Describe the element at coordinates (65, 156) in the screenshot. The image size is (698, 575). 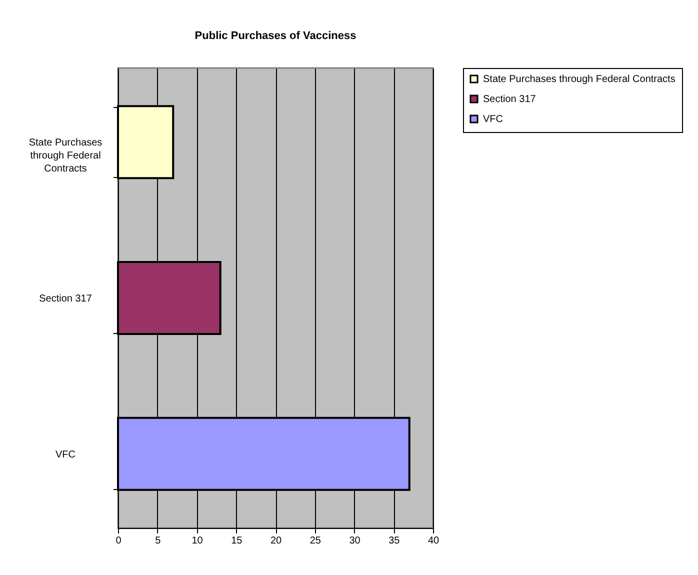
I see `y-tick-label: State Purchases through Federal Contracts` at that location.